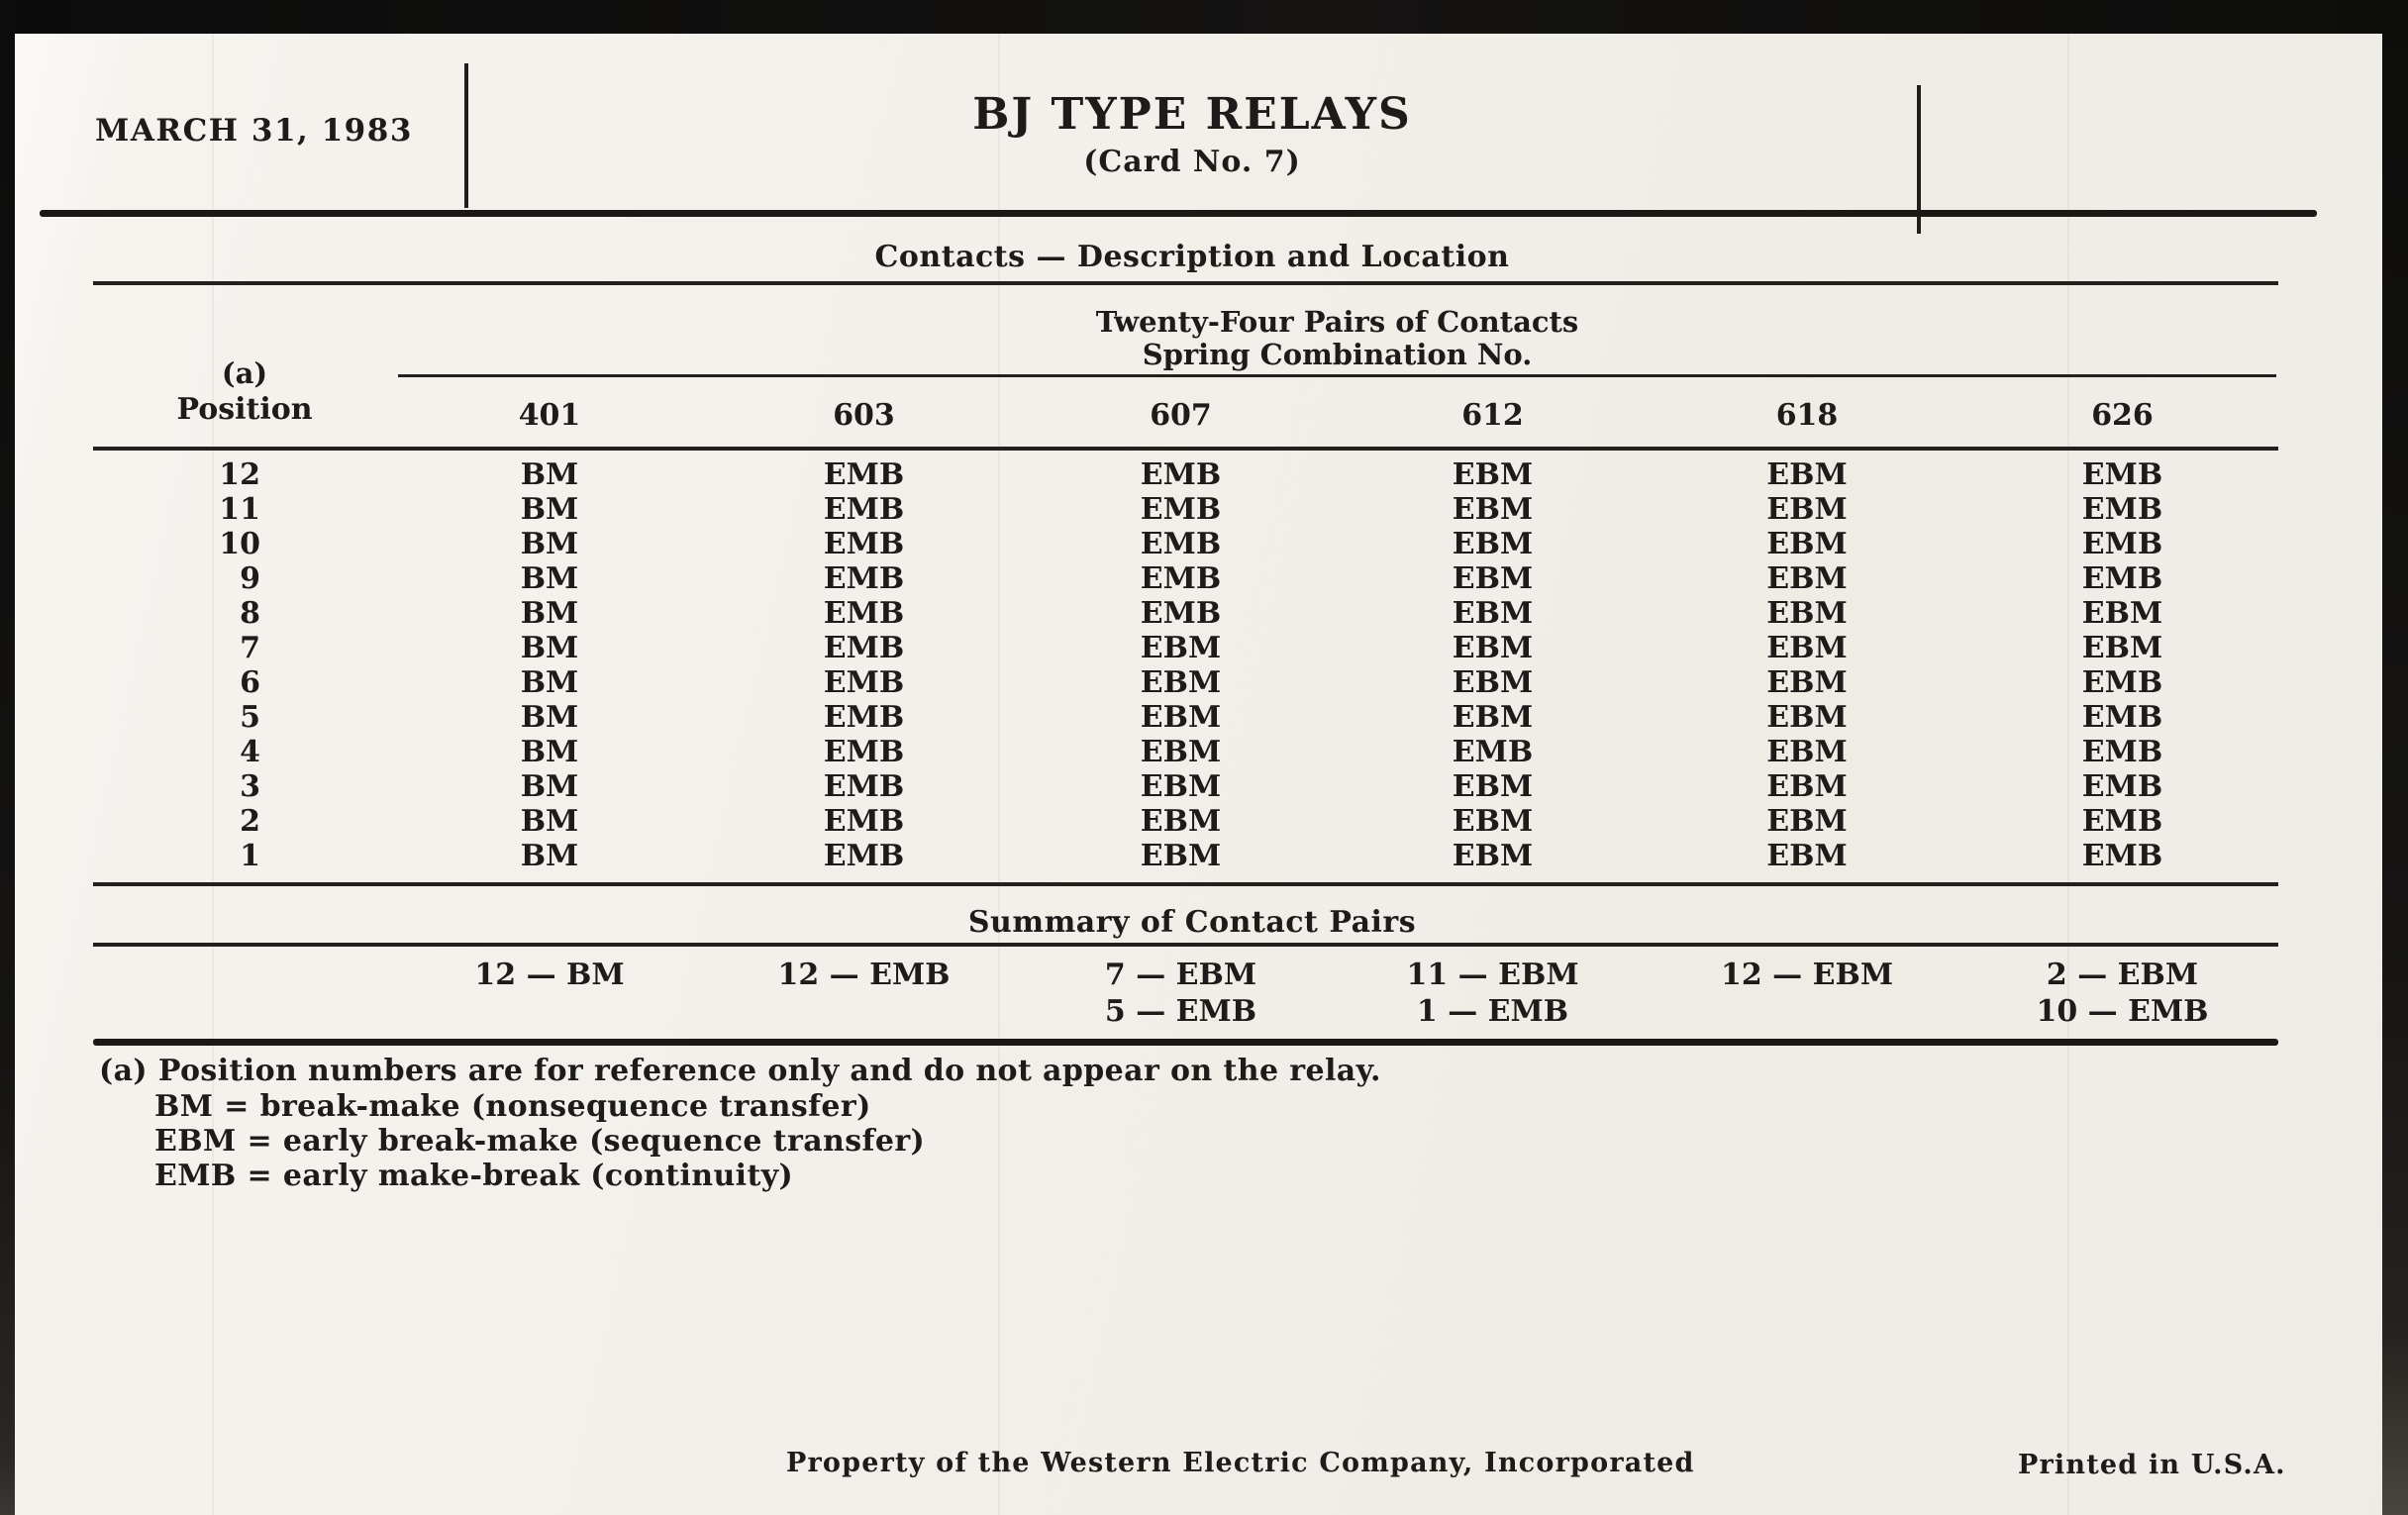 Image resolution: width=2408 pixels, height=1515 pixels. I want to click on column-header: 618, so click(1807, 416).